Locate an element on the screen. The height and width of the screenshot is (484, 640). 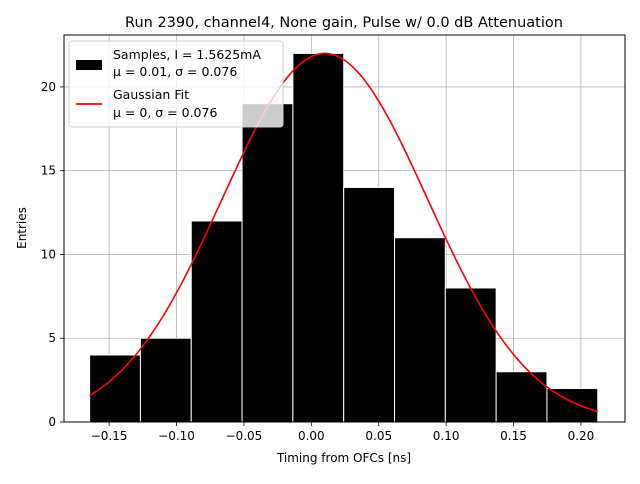
legend-samples-label: Samples, I = 1.5625mA is located at coordinates (187, 54).